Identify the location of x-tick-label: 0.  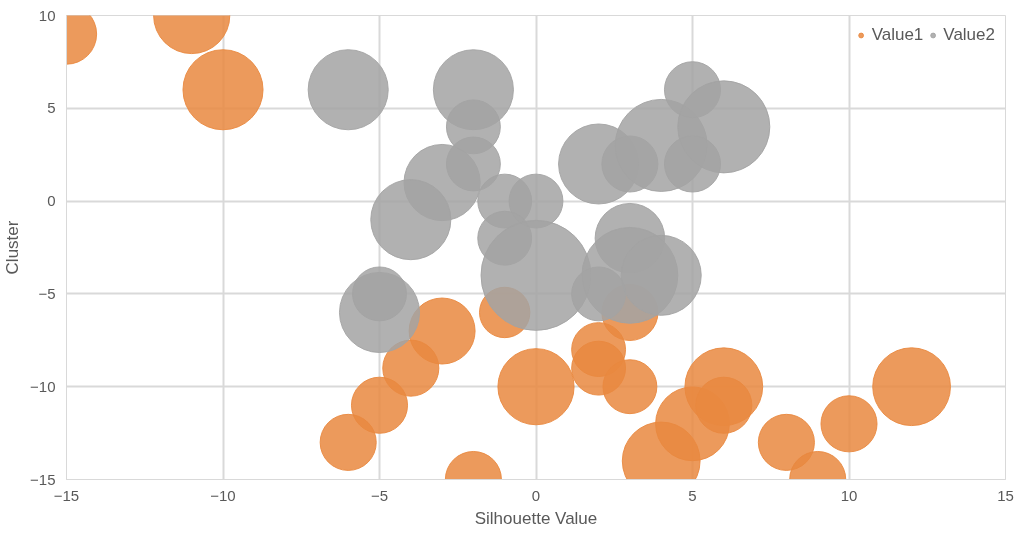
(536, 495).